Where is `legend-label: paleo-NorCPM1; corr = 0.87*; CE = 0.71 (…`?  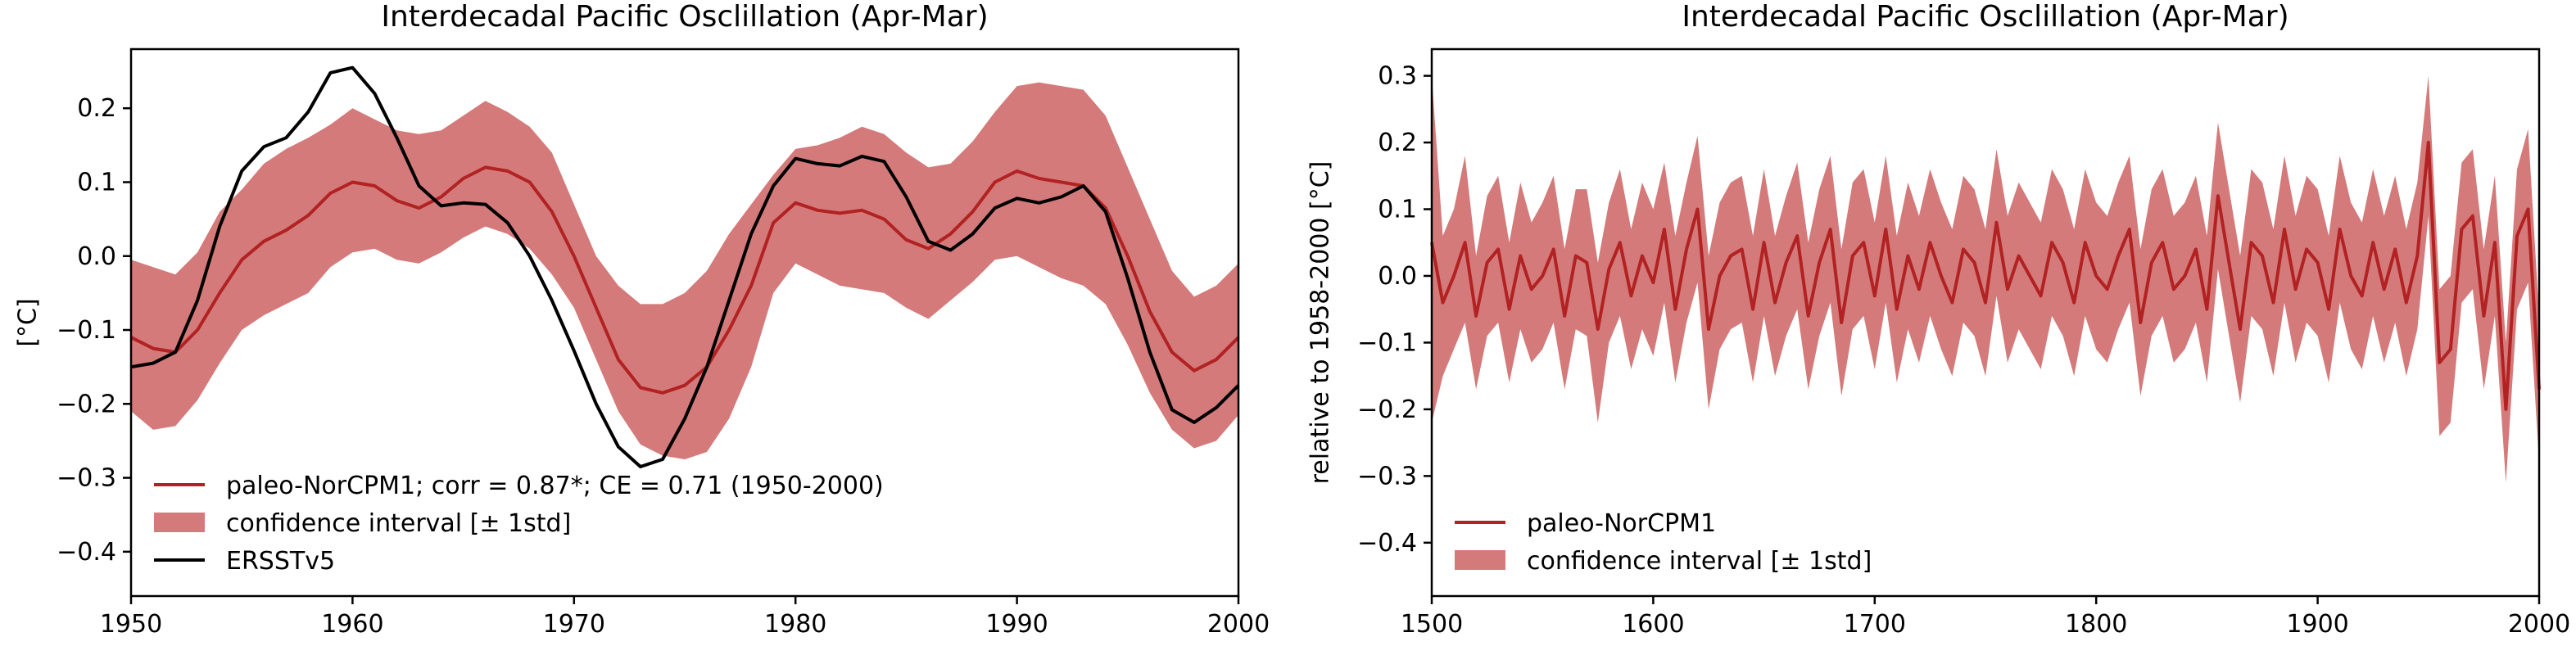 legend-label: paleo-NorCPM1; corr = 0.87*; CE = 0.71 (… is located at coordinates (555, 486).